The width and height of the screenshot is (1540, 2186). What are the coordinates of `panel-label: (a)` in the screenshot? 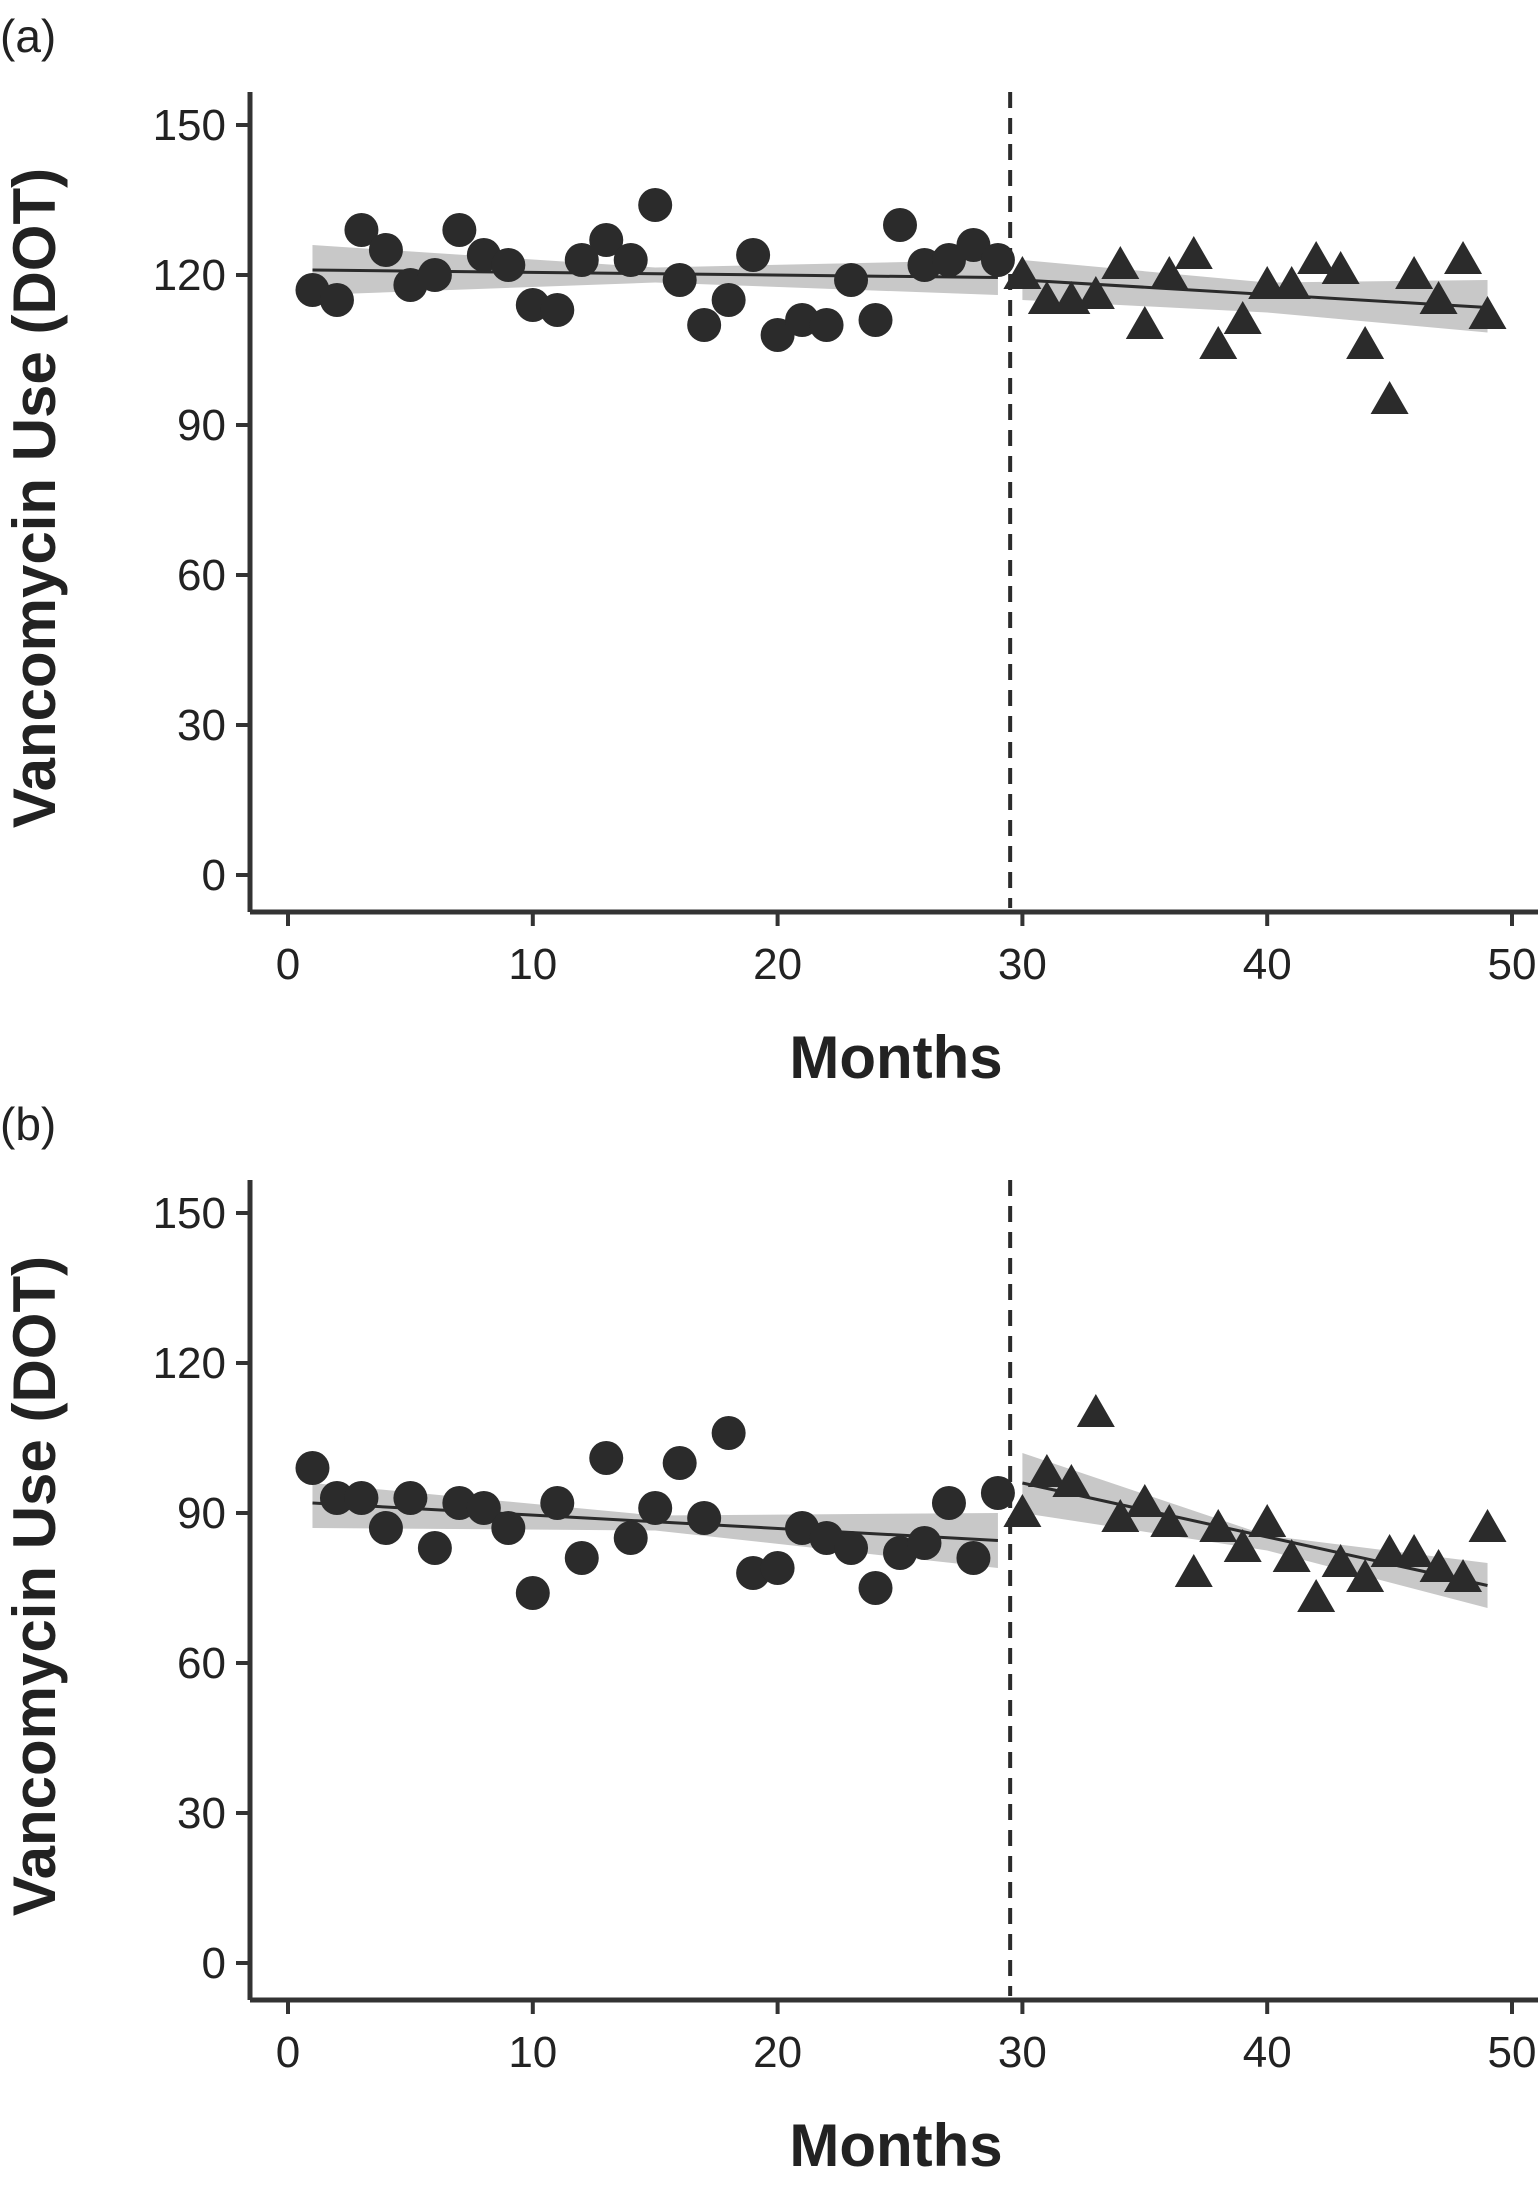 It's located at (28, 36).